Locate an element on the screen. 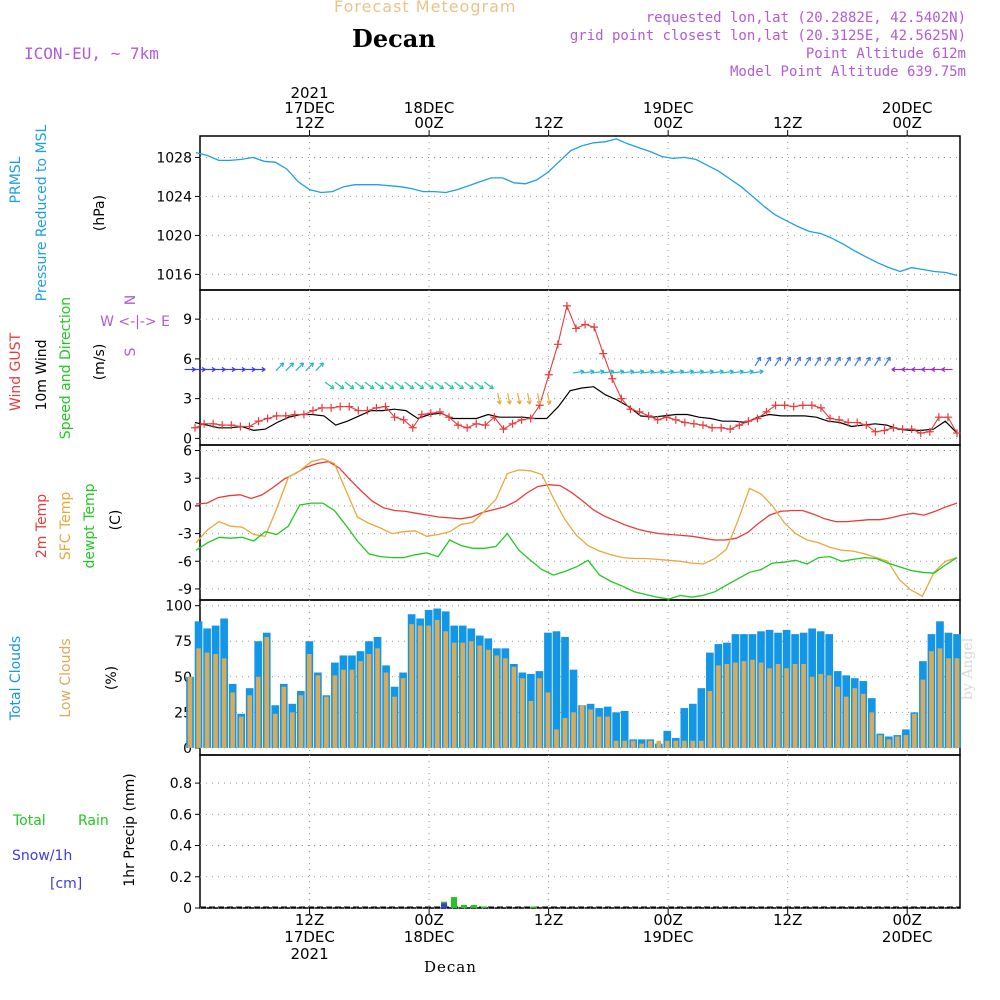 Image resolution: width=1000 pixels, height=1000 pixels. total-clouds-label: Total Clouds is located at coordinates (16, 678).